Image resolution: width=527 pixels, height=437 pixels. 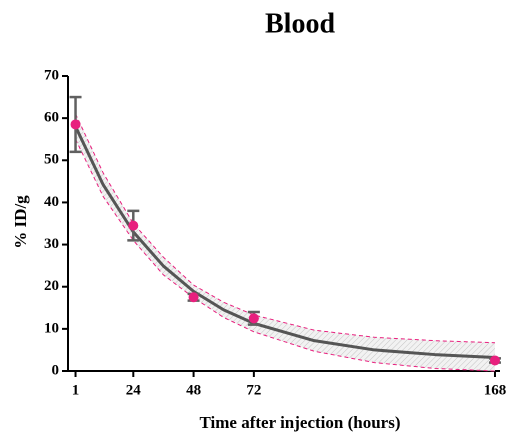 I want to click on chart-title: Blood, so click(x=300, y=23).